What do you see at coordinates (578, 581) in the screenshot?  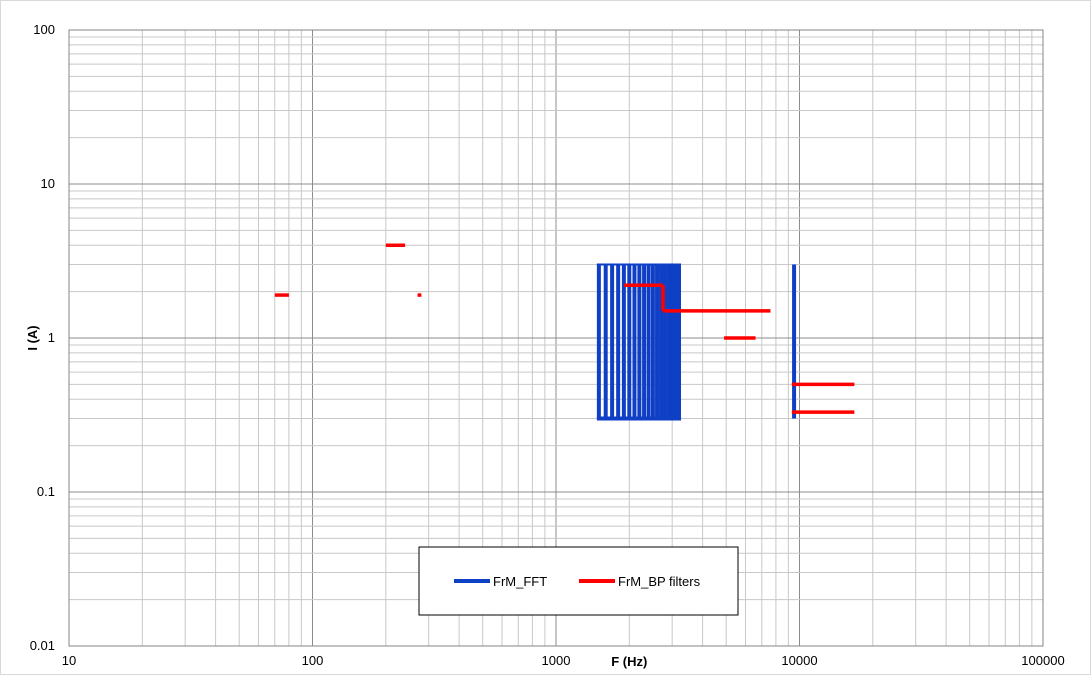 I see `legend: FrM_FFT FrM_BP filters` at bounding box center [578, 581].